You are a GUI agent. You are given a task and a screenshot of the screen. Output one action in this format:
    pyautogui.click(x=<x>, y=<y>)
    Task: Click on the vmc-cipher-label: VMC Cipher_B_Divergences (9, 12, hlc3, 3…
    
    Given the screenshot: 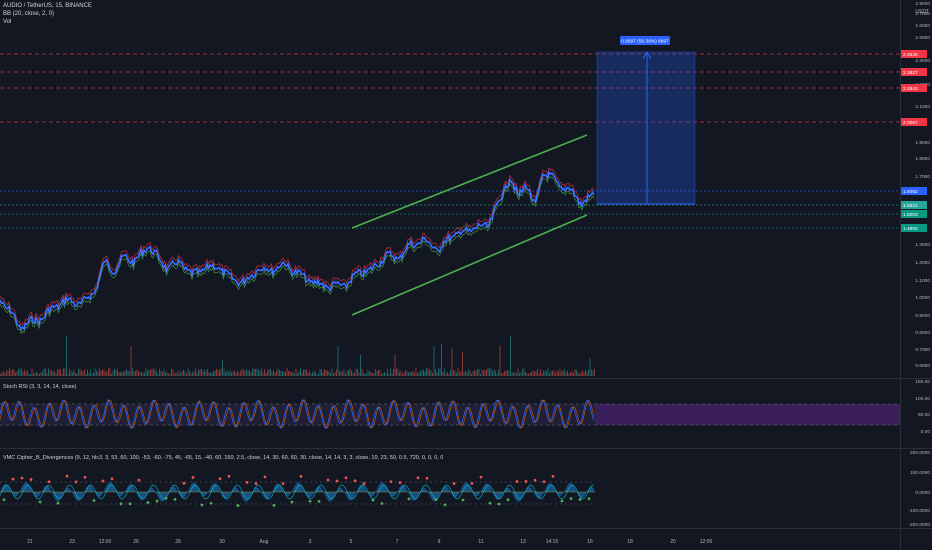 What is the action you would take?
    pyautogui.click(x=223, y=458)
    